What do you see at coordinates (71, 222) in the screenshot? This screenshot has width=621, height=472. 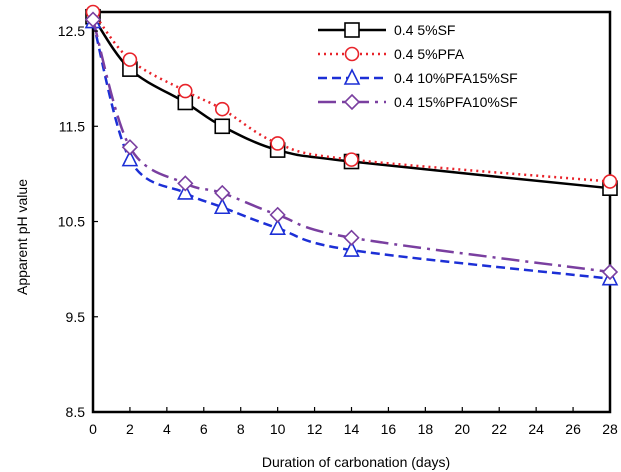 I see `y-tick-label: 10.5` at bounding box center [71, 222].